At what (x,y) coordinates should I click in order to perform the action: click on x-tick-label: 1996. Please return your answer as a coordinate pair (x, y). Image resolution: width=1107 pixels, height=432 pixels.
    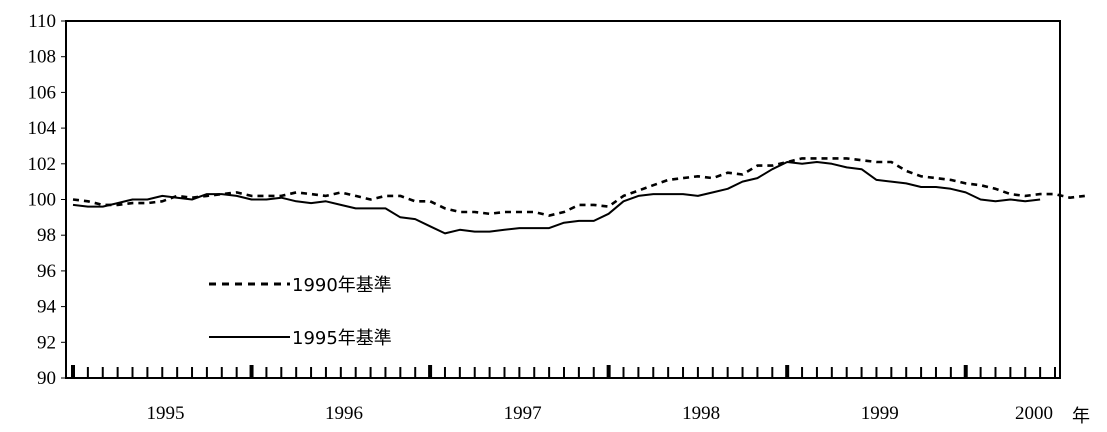
    Looking at the image, I should click on (344, 413).